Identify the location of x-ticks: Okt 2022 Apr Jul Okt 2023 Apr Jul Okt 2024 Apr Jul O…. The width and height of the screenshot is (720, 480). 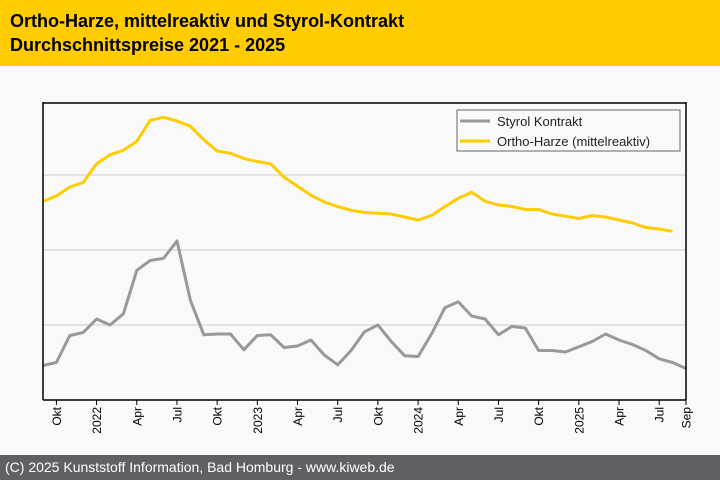
(372, 417).